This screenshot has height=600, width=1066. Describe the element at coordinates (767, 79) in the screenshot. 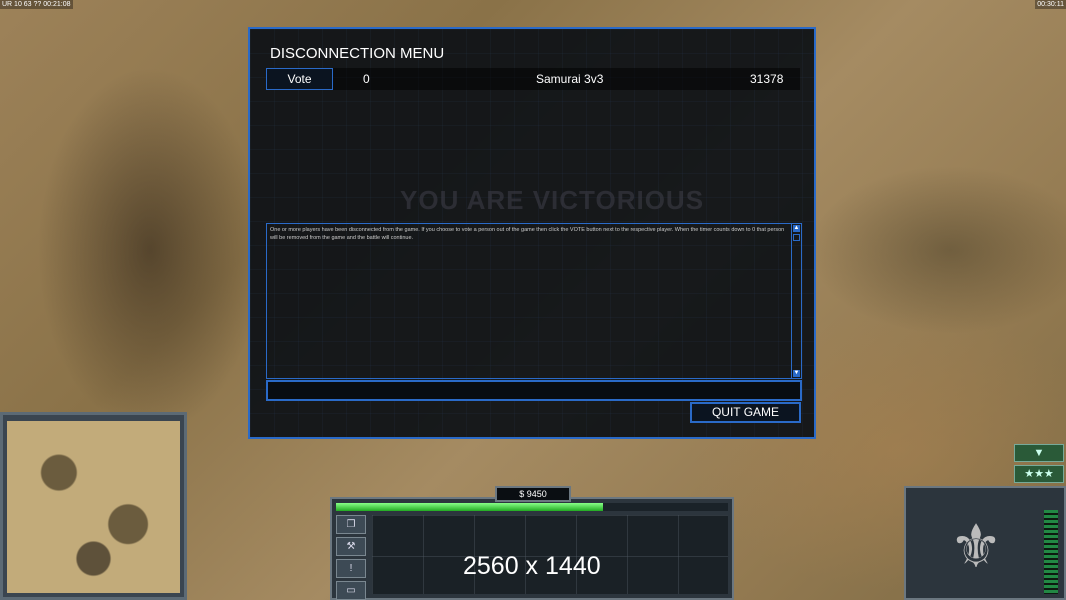

I see `player-timer: 31378` at that location.